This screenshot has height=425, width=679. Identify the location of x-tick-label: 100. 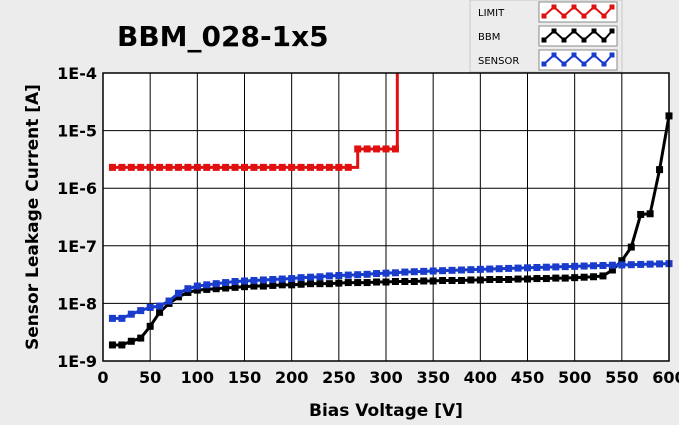
(197, 377).